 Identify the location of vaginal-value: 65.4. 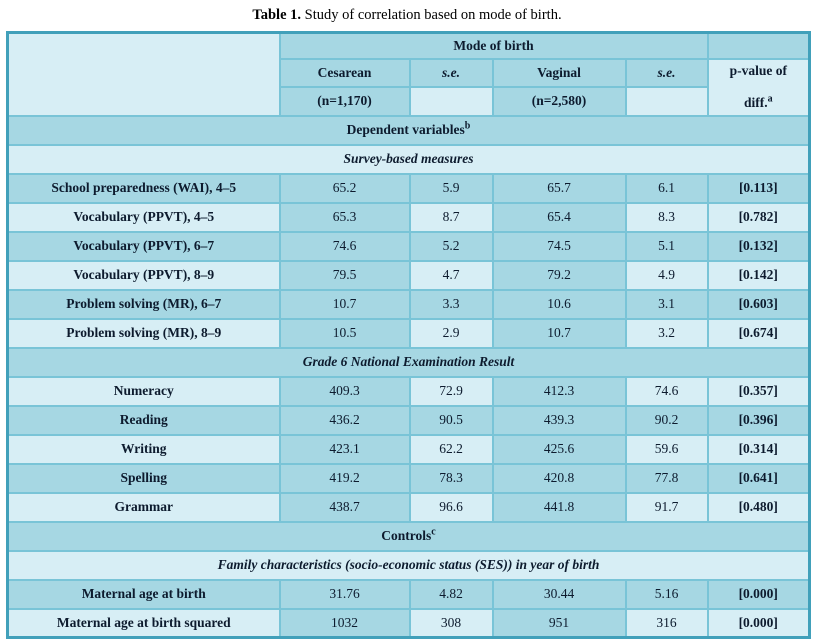
(559, 217).